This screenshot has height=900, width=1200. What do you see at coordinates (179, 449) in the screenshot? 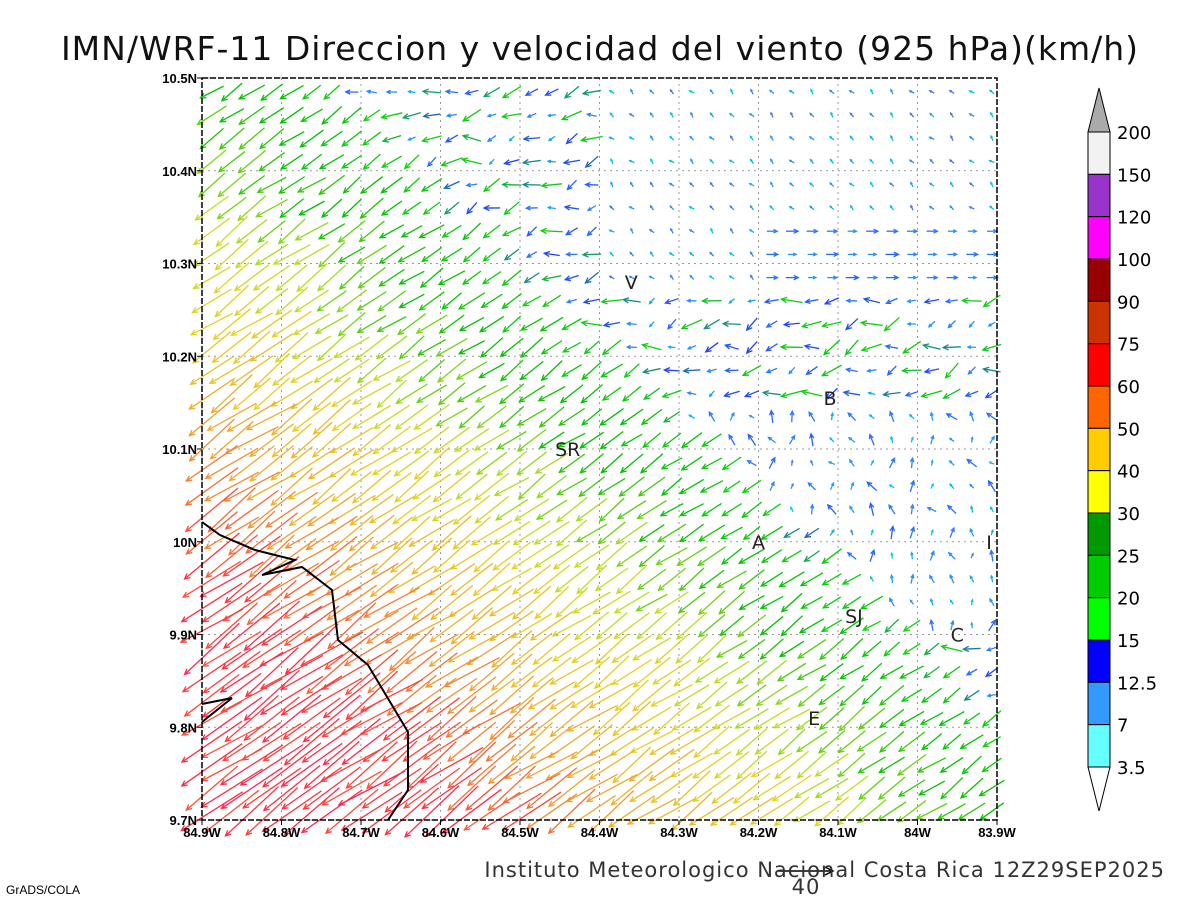
I see `lat-tick-label: 10.1N` at bounding box center [179, 449].